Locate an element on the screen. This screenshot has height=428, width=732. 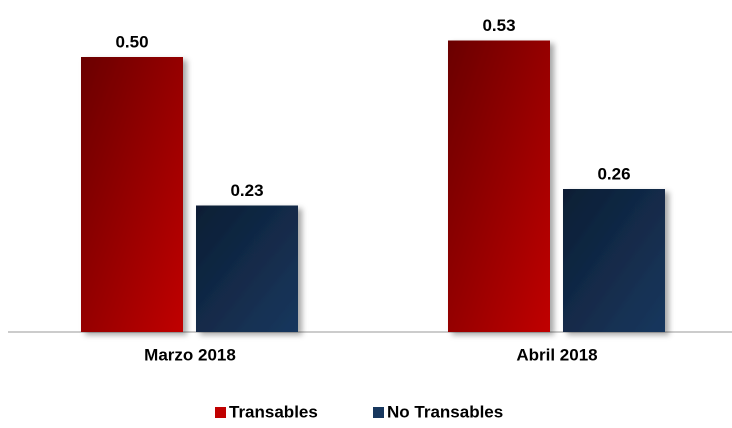
legend-label: Transables is located at coordinates (273, 411).